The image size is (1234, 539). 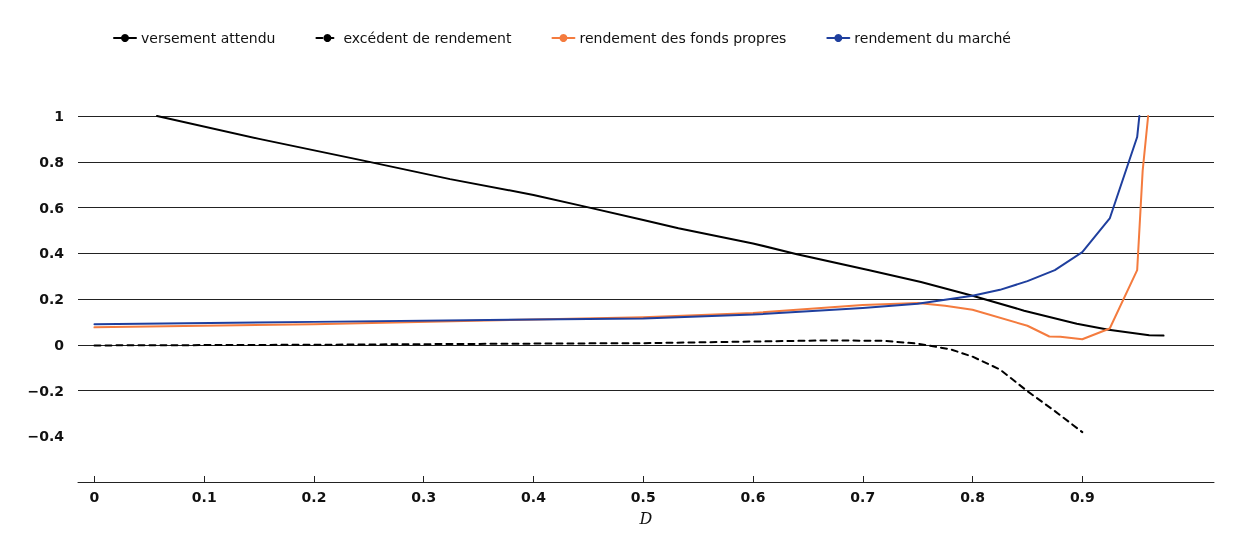 I want to click on x-tick-label: 0.8, so click(x=972, y=497).